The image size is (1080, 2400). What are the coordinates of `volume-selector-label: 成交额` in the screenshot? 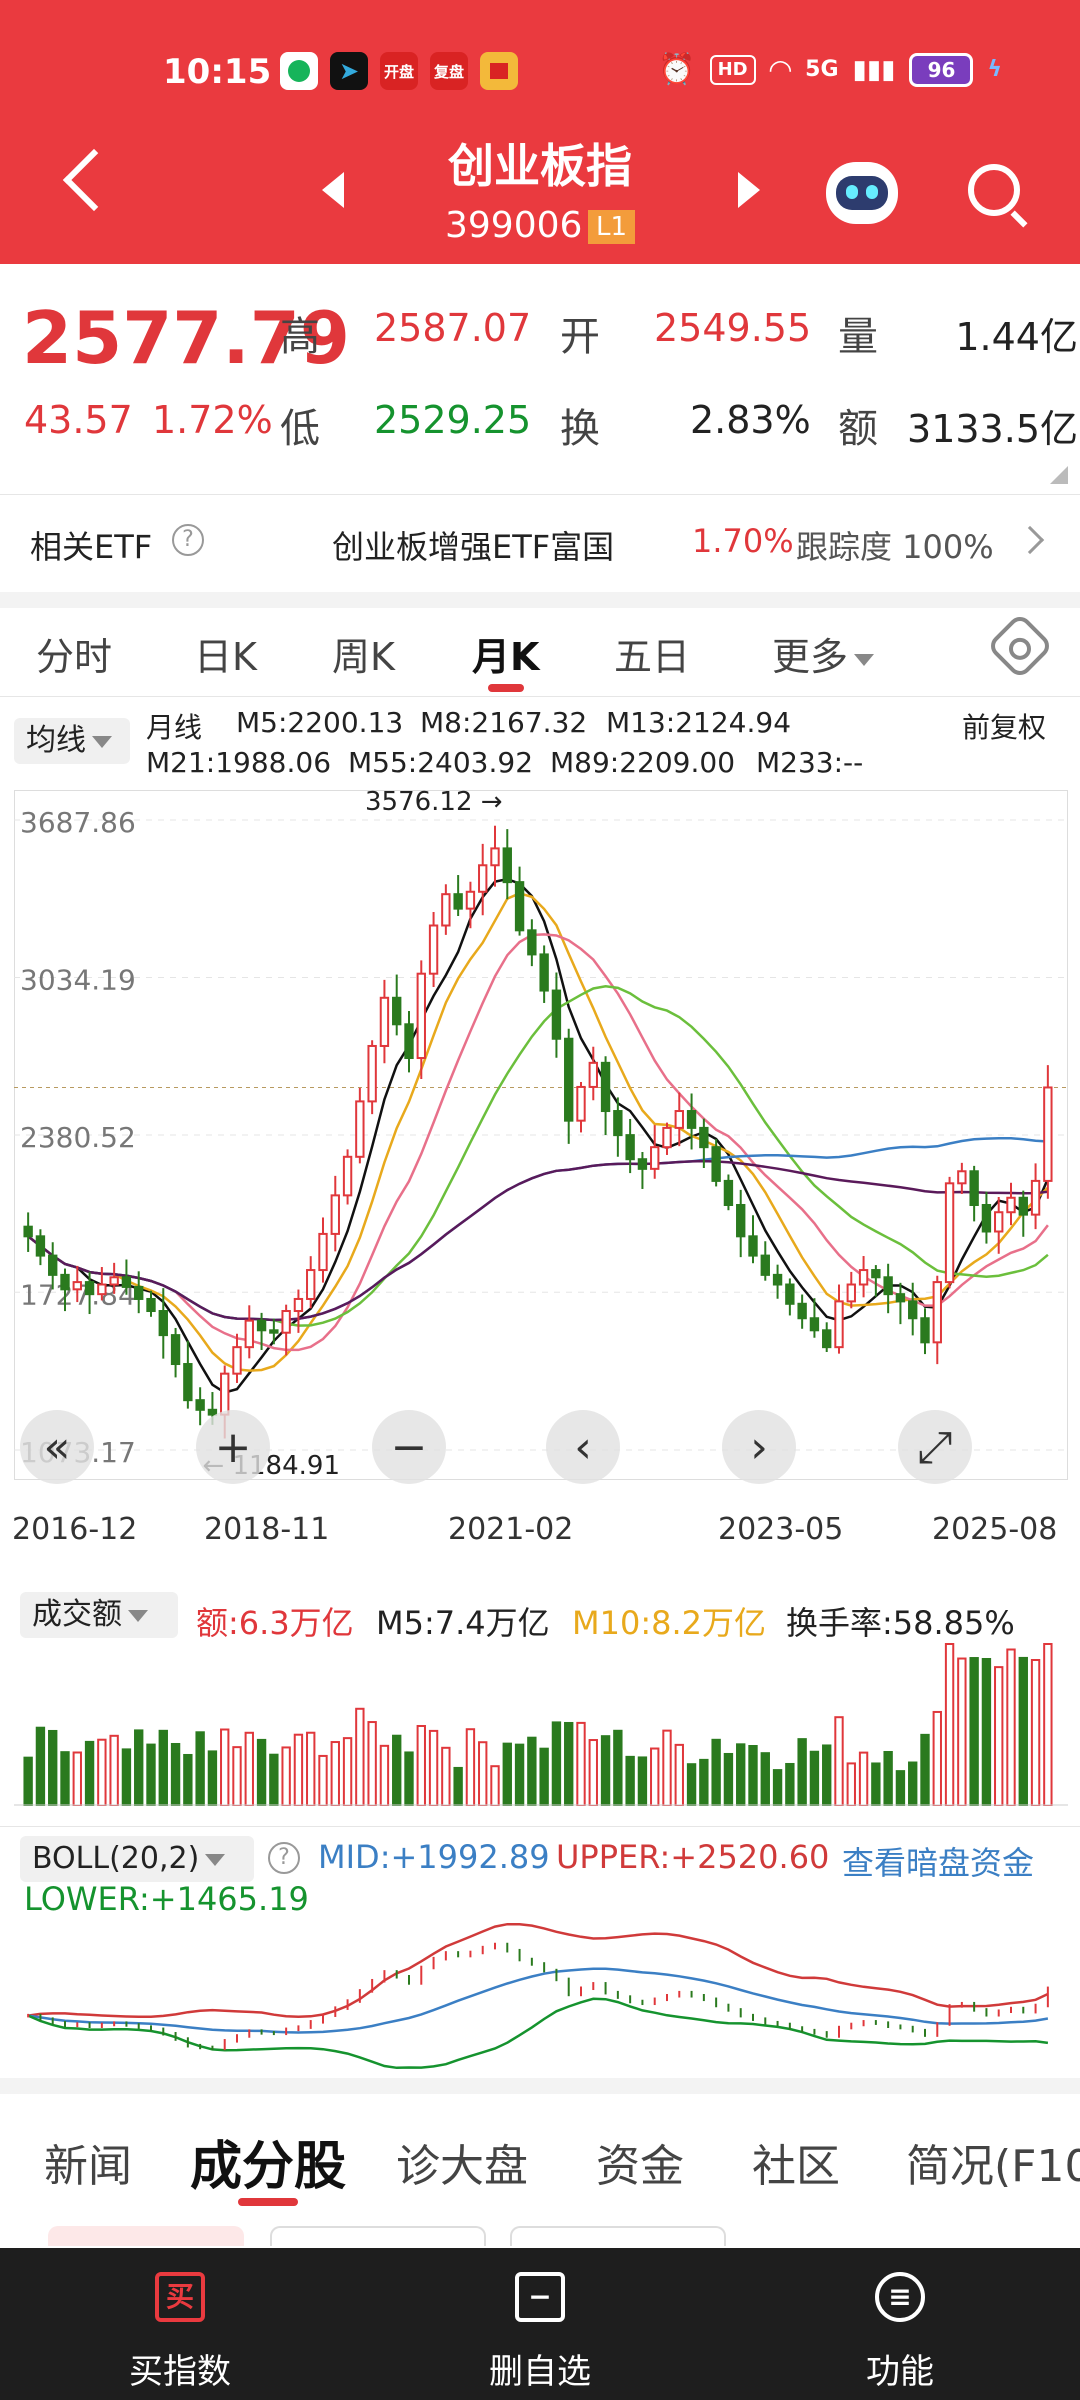 It's located at (77, 1614).